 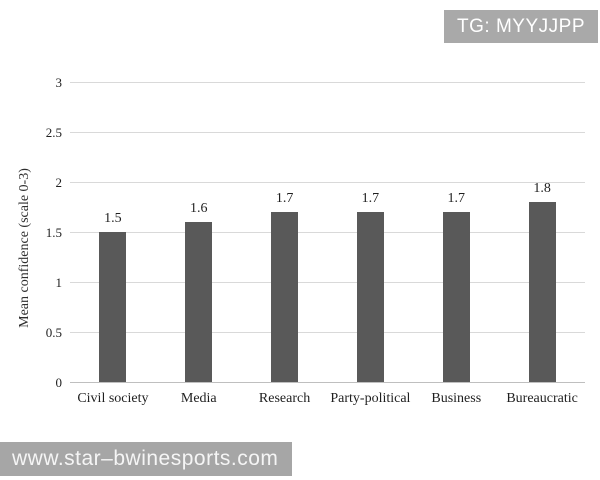 I want to click on y-tick-label: 2.5, so click(x=53, y=132).